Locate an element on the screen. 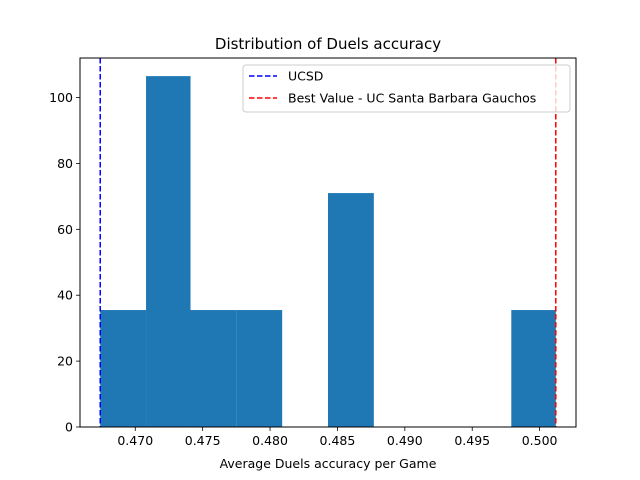 This screenshot has height=480, width=640. y-tick-label: 100 is located at coordinates (61, 97).